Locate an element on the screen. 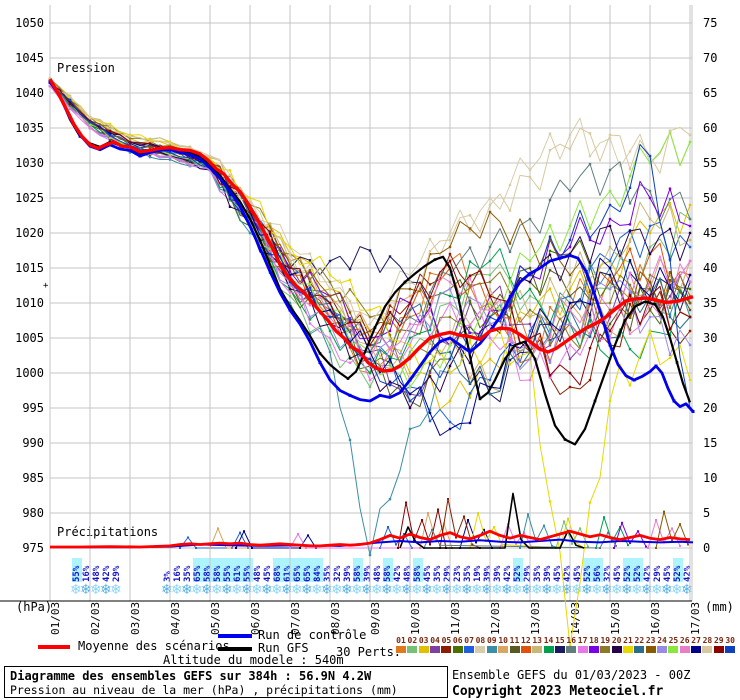 This screenshot has height=700, width=740. snow-probability-label: 29% is located at coordinates (117, 573).